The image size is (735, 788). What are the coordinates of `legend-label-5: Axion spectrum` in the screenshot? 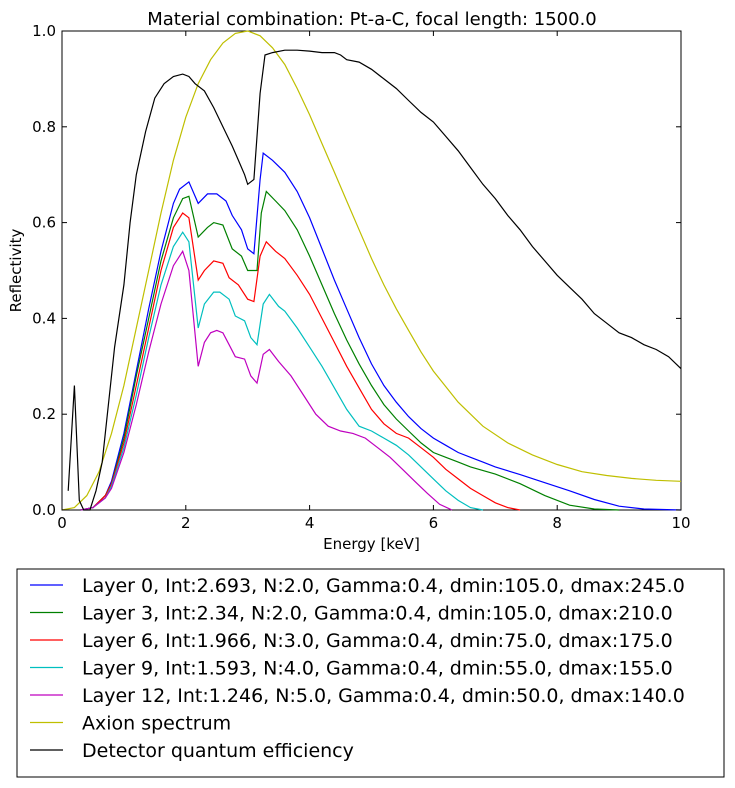 It's located at (156, 724).